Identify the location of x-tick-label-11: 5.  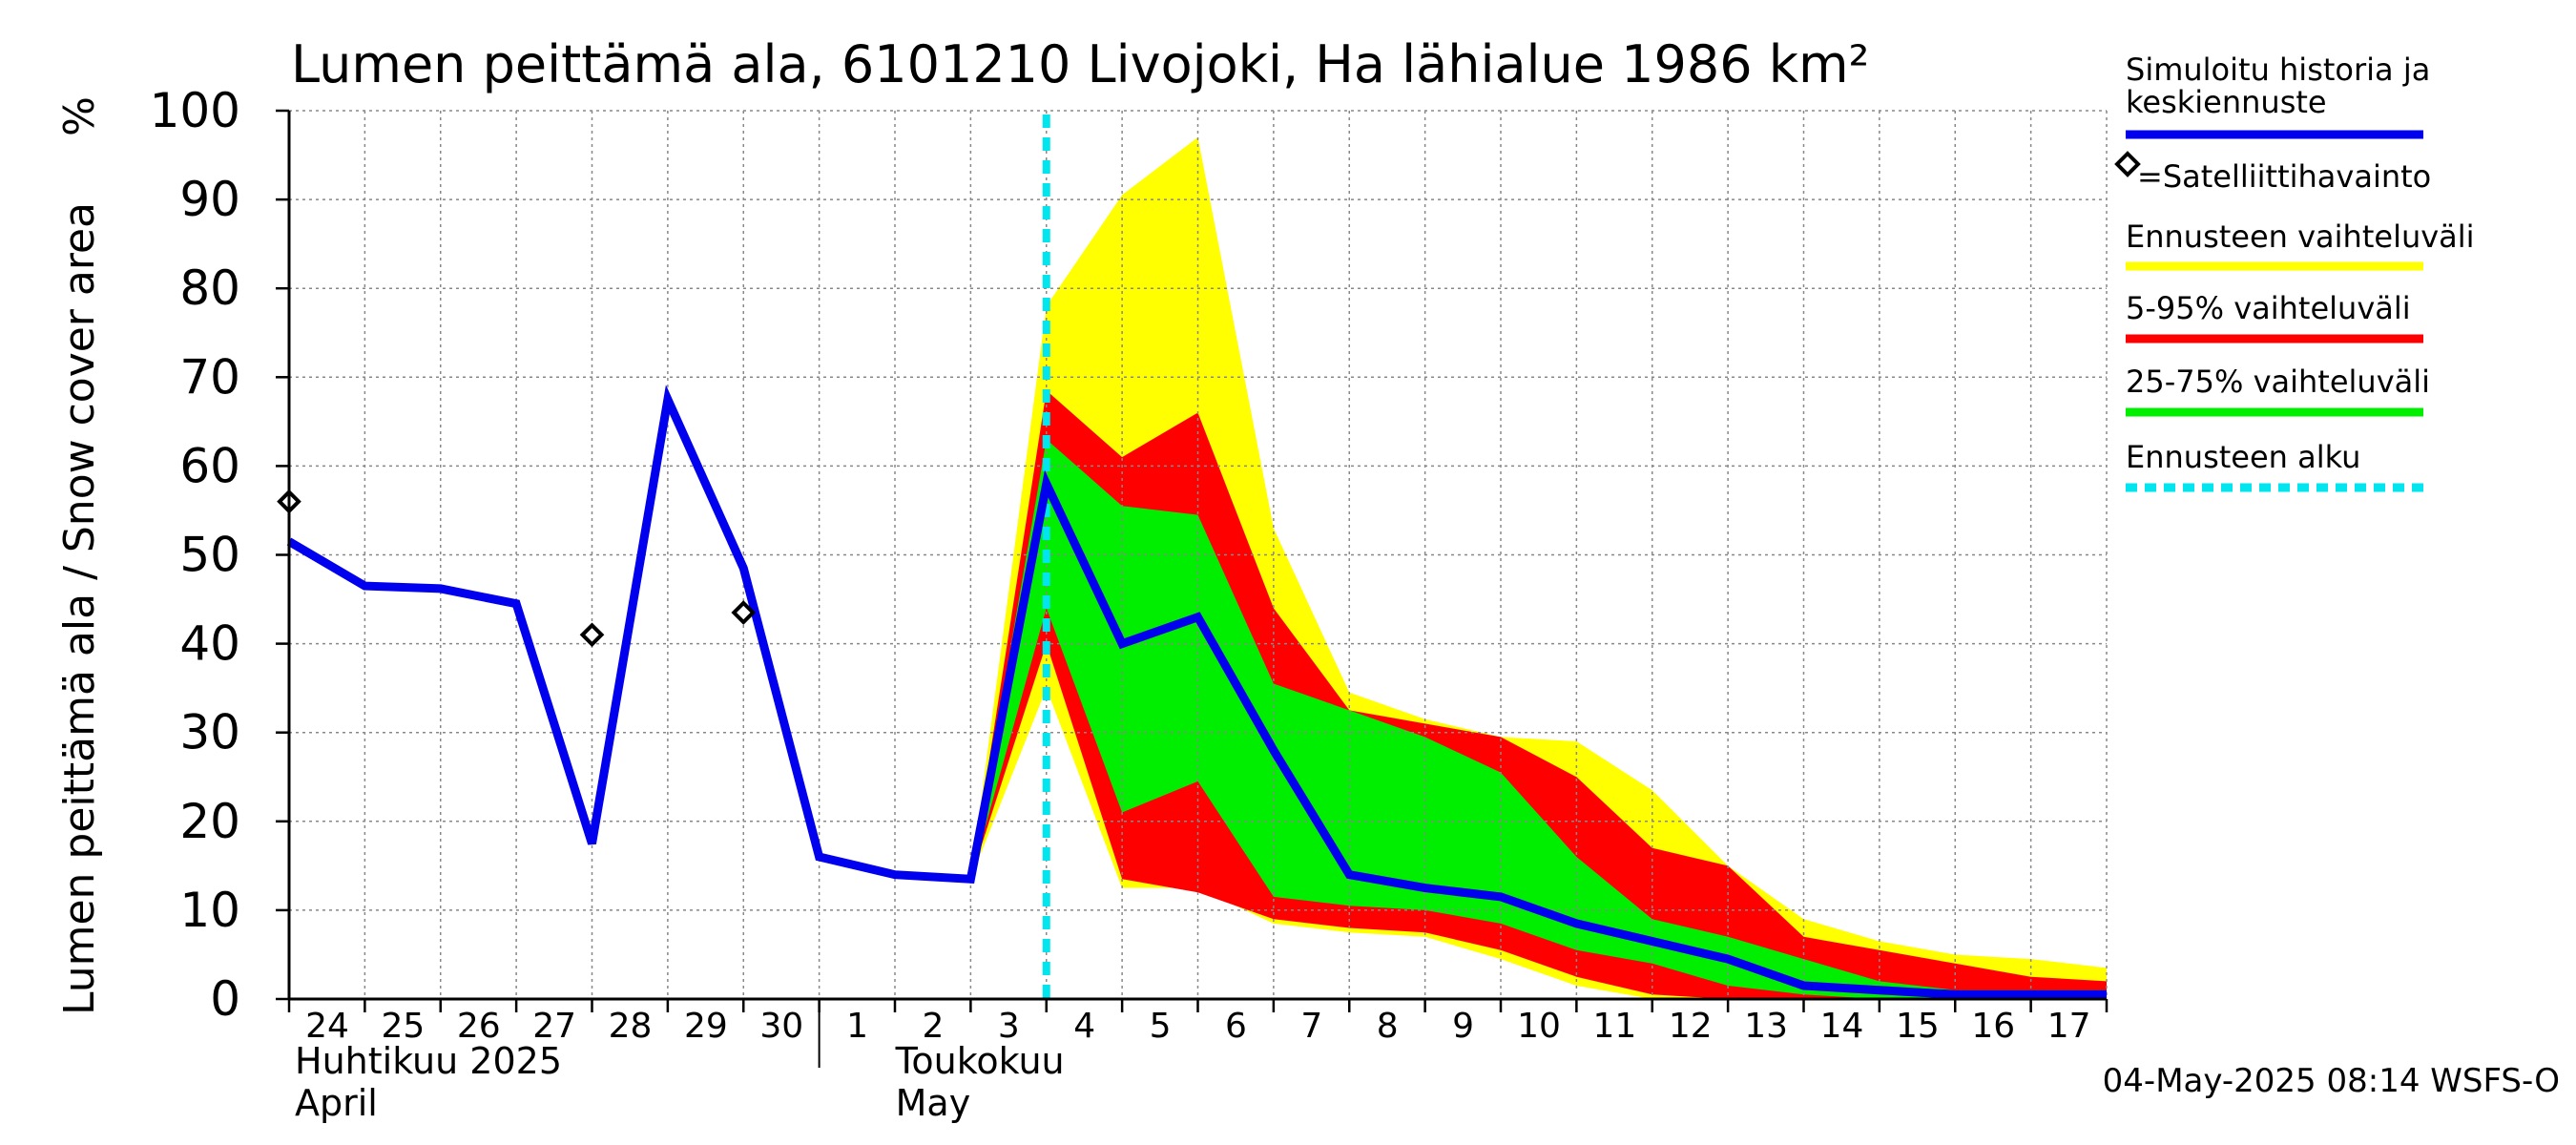
(1161, 1026).